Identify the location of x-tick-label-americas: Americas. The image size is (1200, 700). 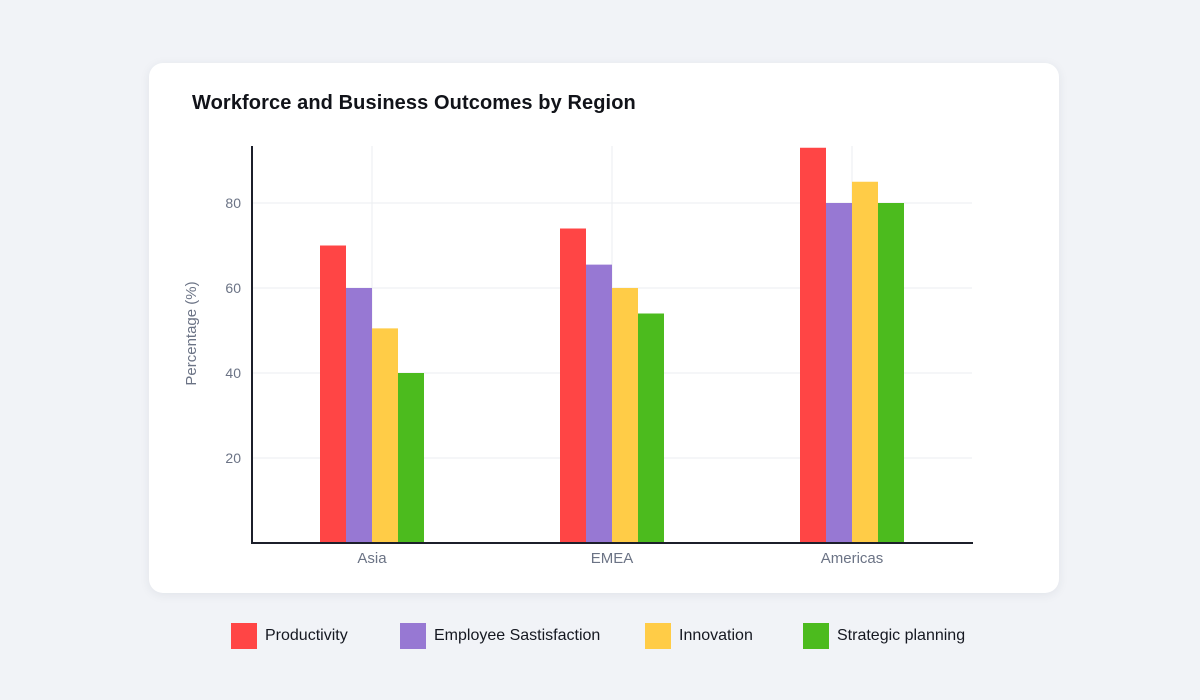
(852, 558).